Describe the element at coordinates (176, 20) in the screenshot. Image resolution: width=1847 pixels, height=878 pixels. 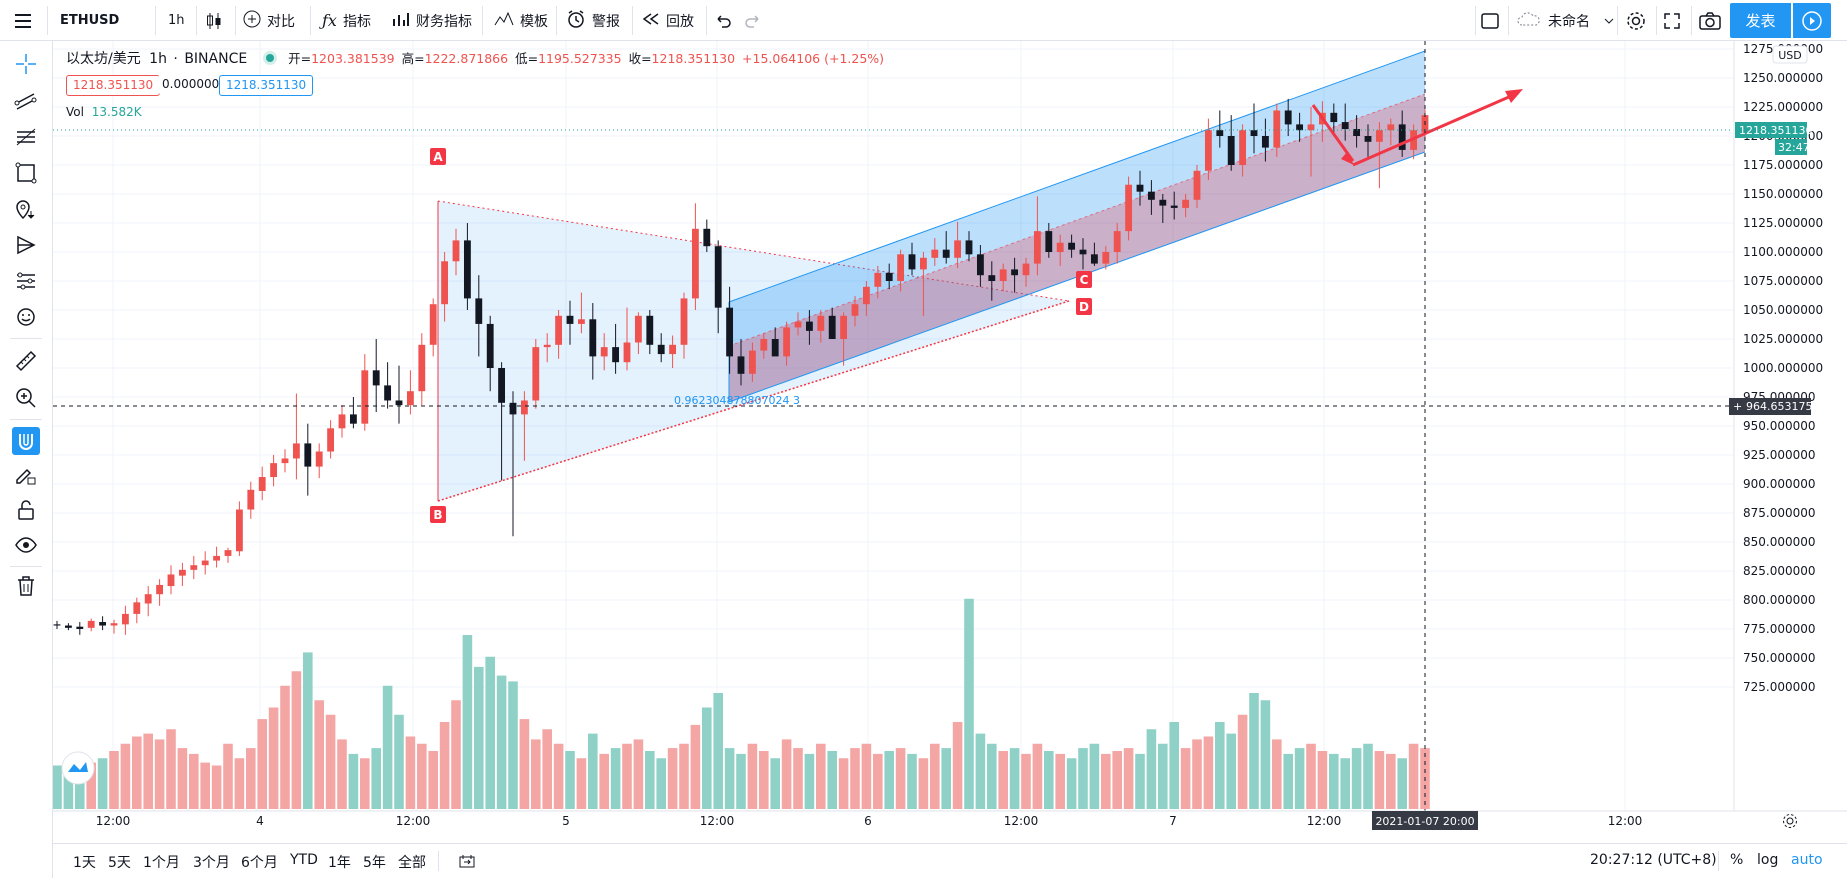
I see `interval-button: 1h` at that location.